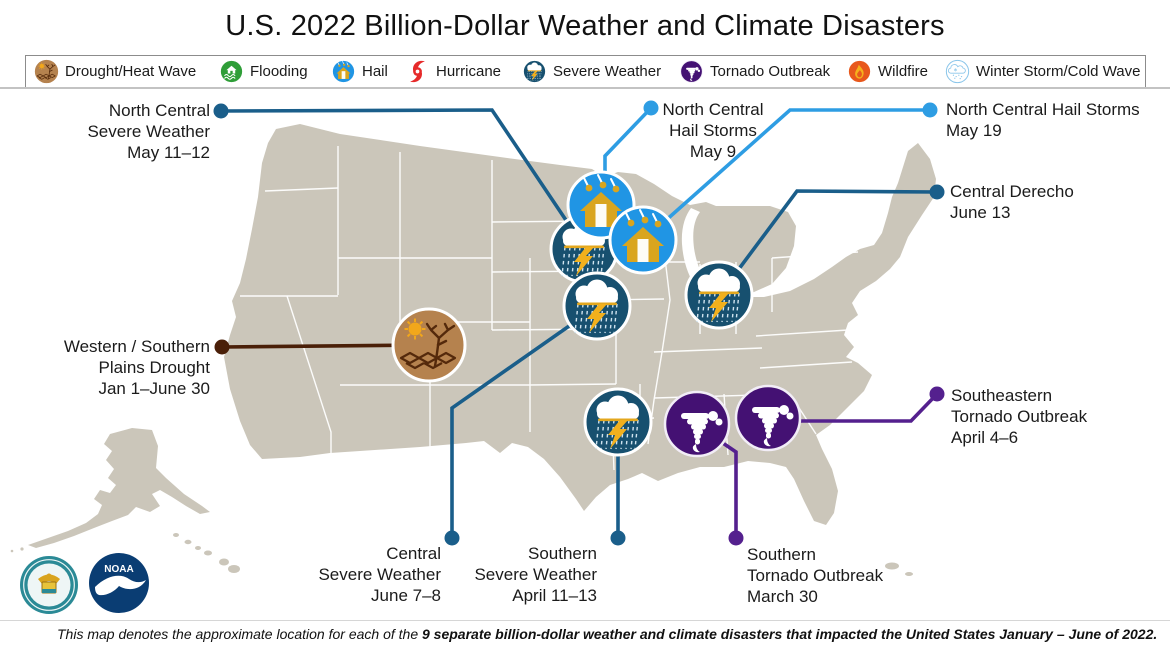 Image resolution: width=1170 pixels, height=658 pixels. Describe the element at coordinates (651, 108) in the screenshot. I see `dot-hail-may9` at that location.